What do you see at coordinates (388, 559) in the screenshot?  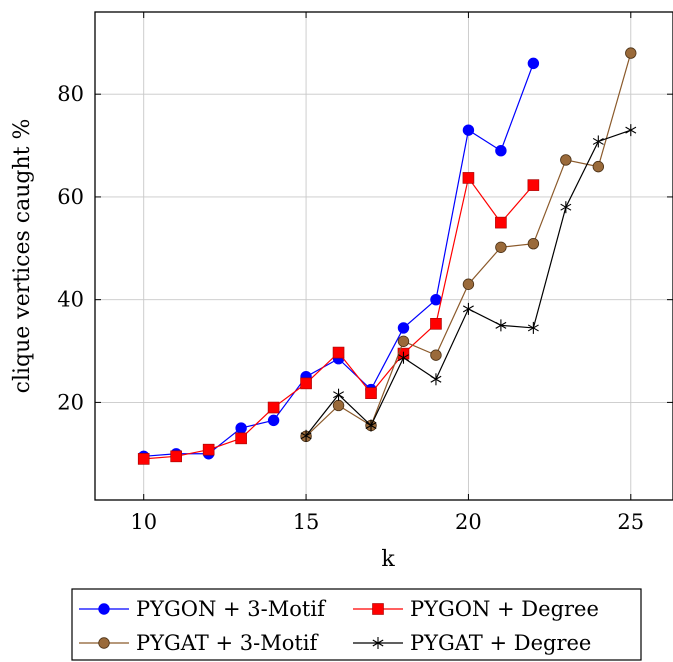 I see `x-axis-title: k` at bounding box center [388, 559].